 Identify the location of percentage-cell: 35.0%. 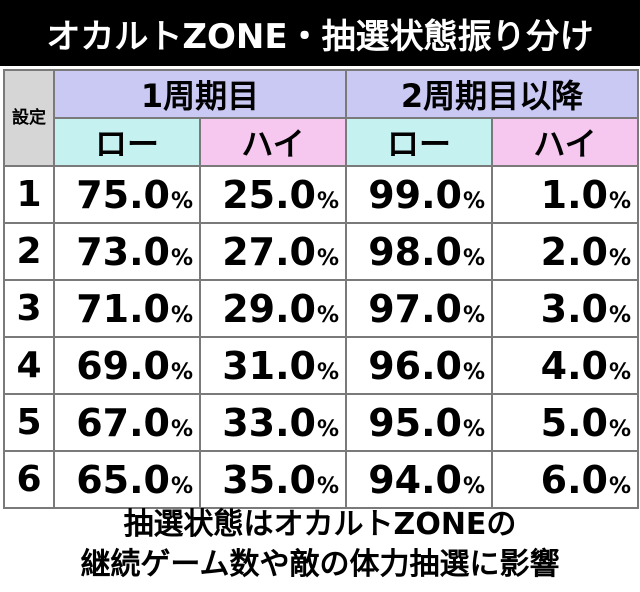
(273, 479).